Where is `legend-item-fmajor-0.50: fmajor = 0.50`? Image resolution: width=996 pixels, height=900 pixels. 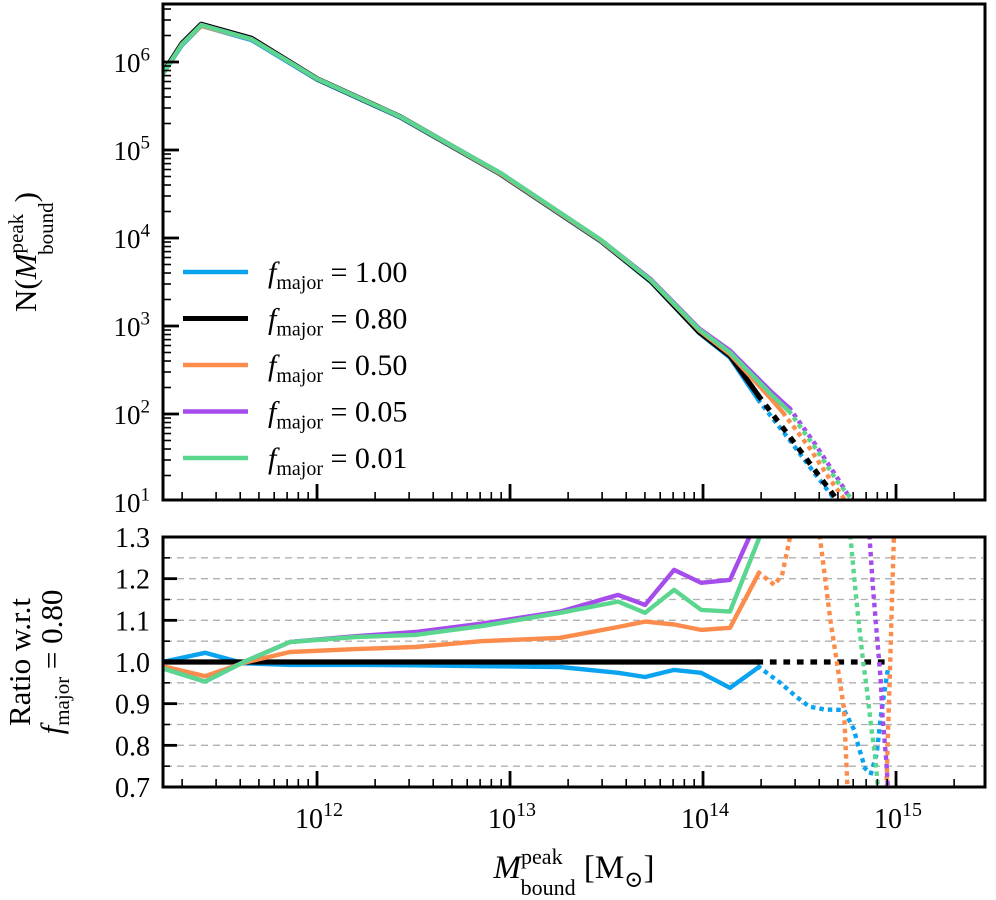
legend-item-fmajor-0.50: fmajor = 0.50 is located at coordinates (295, 368).